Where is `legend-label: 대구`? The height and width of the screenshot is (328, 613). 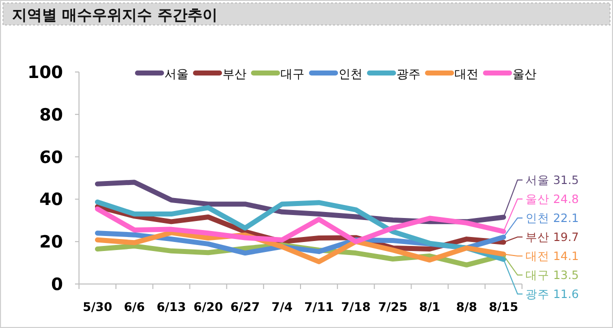 legend-label: 대구 is located at coordinates (292, 74).